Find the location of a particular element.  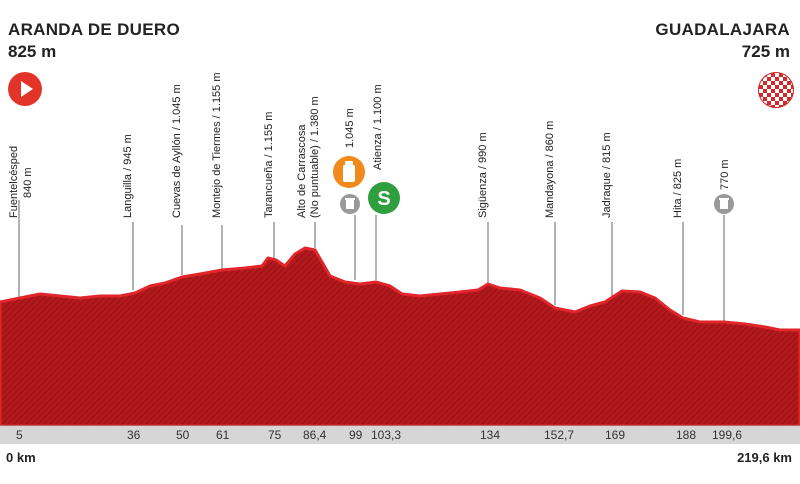

start-altitude: 825 m is located at coordinates (32, 51).